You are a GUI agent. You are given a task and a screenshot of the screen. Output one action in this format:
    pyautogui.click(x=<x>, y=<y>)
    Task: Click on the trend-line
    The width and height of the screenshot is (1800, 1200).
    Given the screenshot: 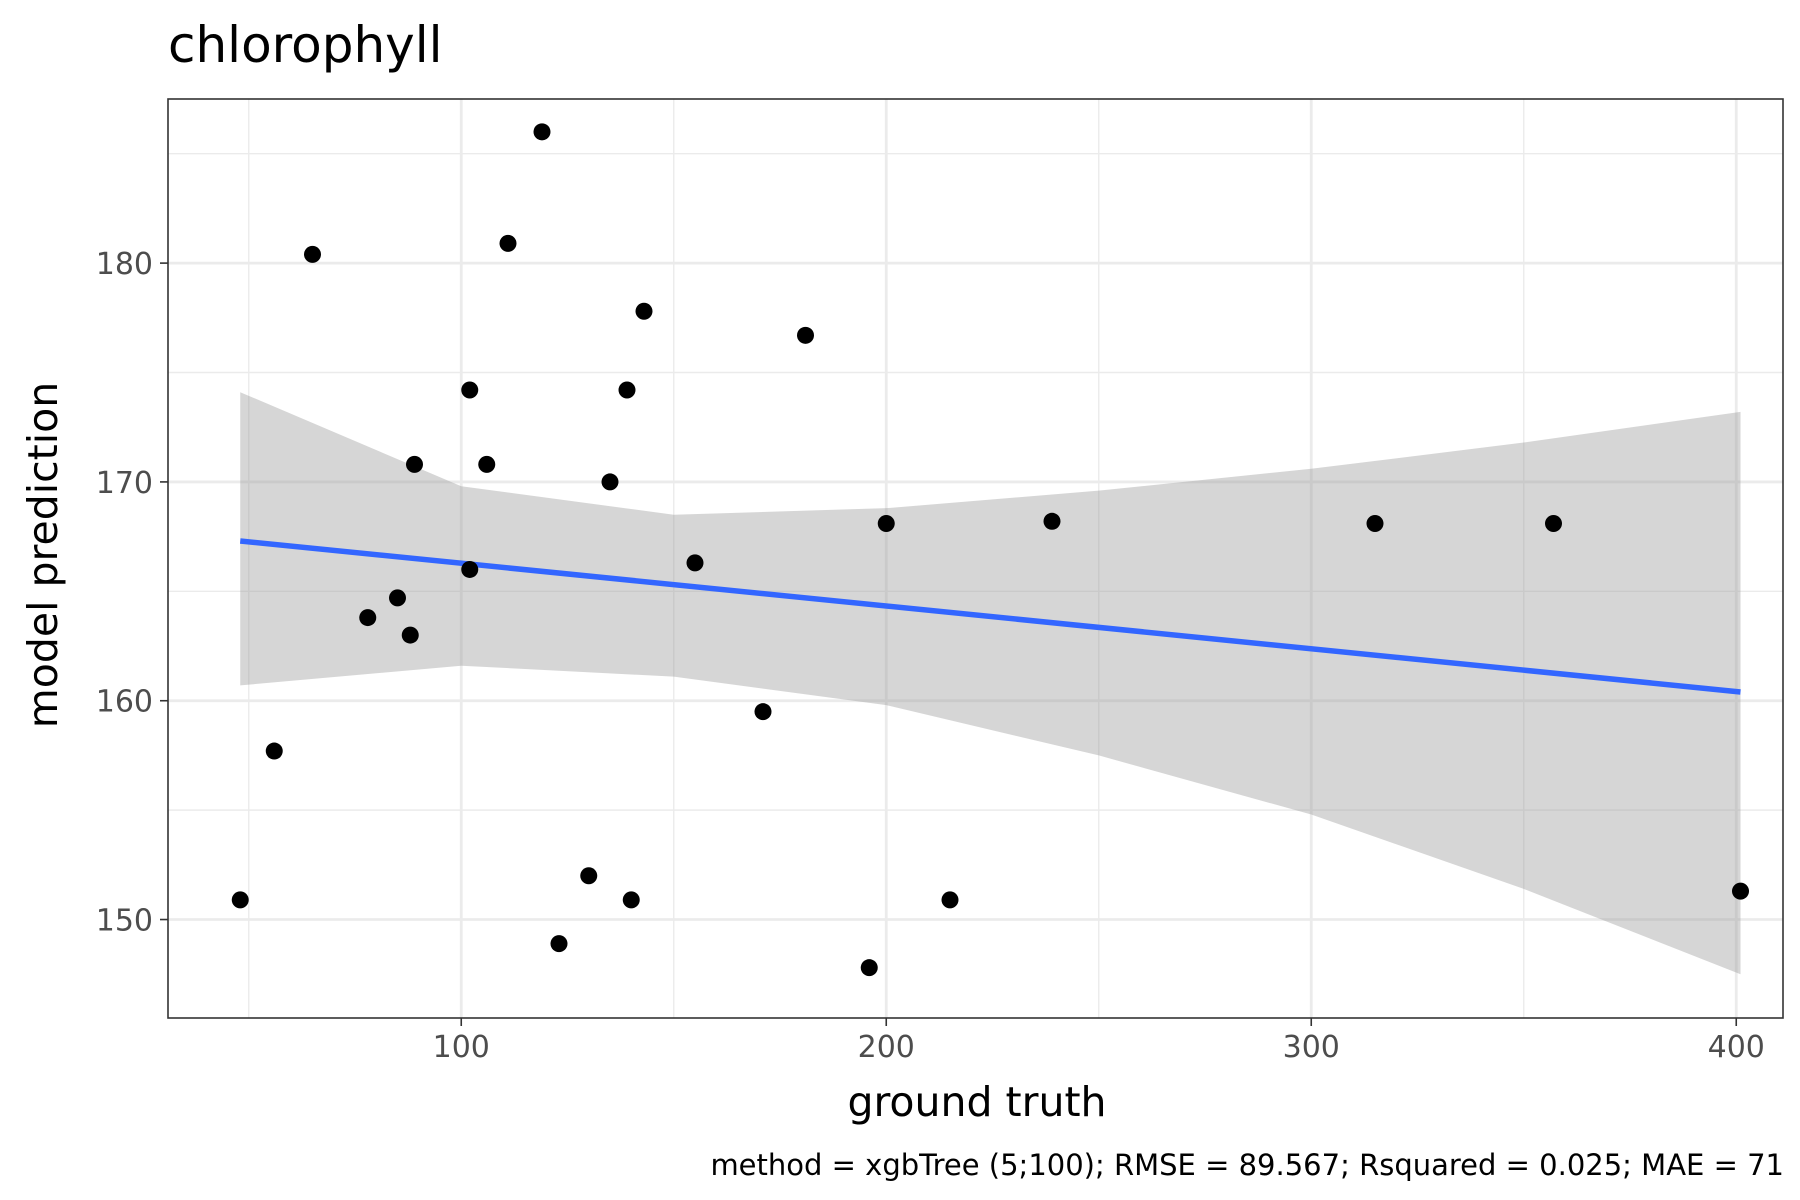 What is the action you would take?
    pyautogui.click(x=990, y=616)
    